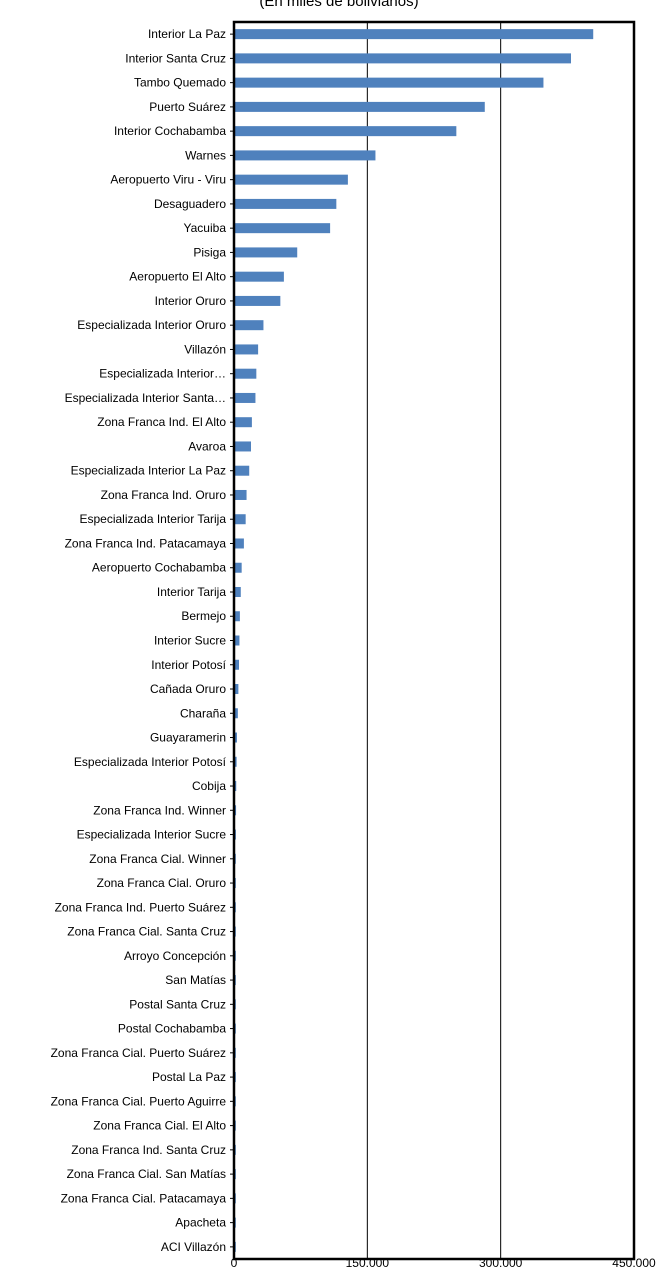 This screenshot has width=670, height=1271. What do you see at coordinates (152, 835) in the screenshot?
I see `category-label: Especializada Interior Sucre` at bounding box center [152, 835].